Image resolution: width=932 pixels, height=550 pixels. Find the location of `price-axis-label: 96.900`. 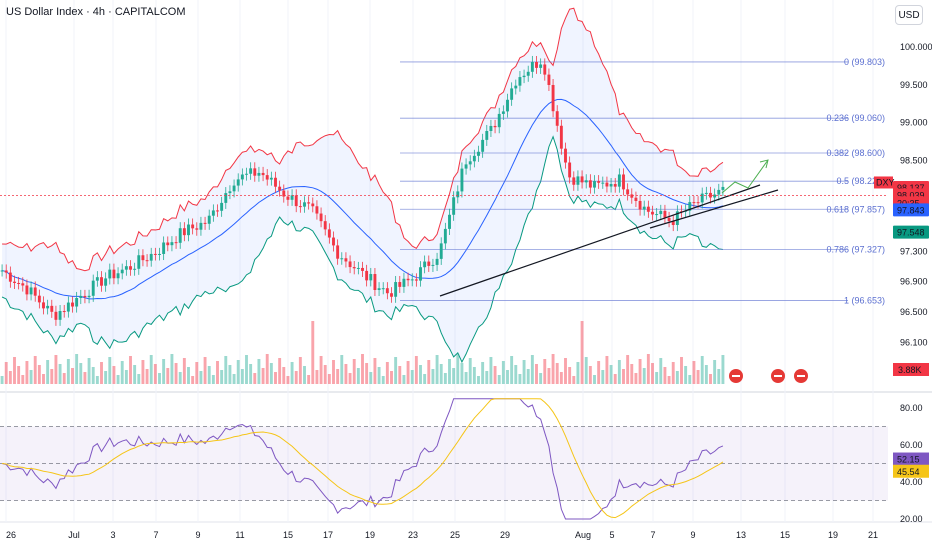

price-axis-label: 96.900 is located at coordinates (914, 282).